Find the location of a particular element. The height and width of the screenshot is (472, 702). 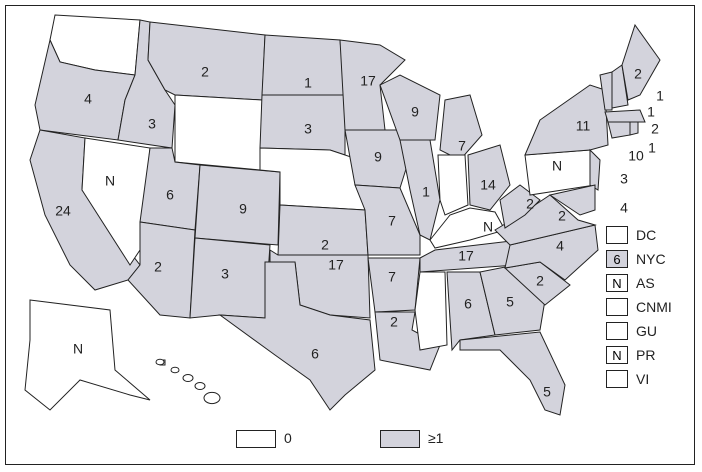

territory-swatch-nyc: 6 is located at coordinates (617, 259).